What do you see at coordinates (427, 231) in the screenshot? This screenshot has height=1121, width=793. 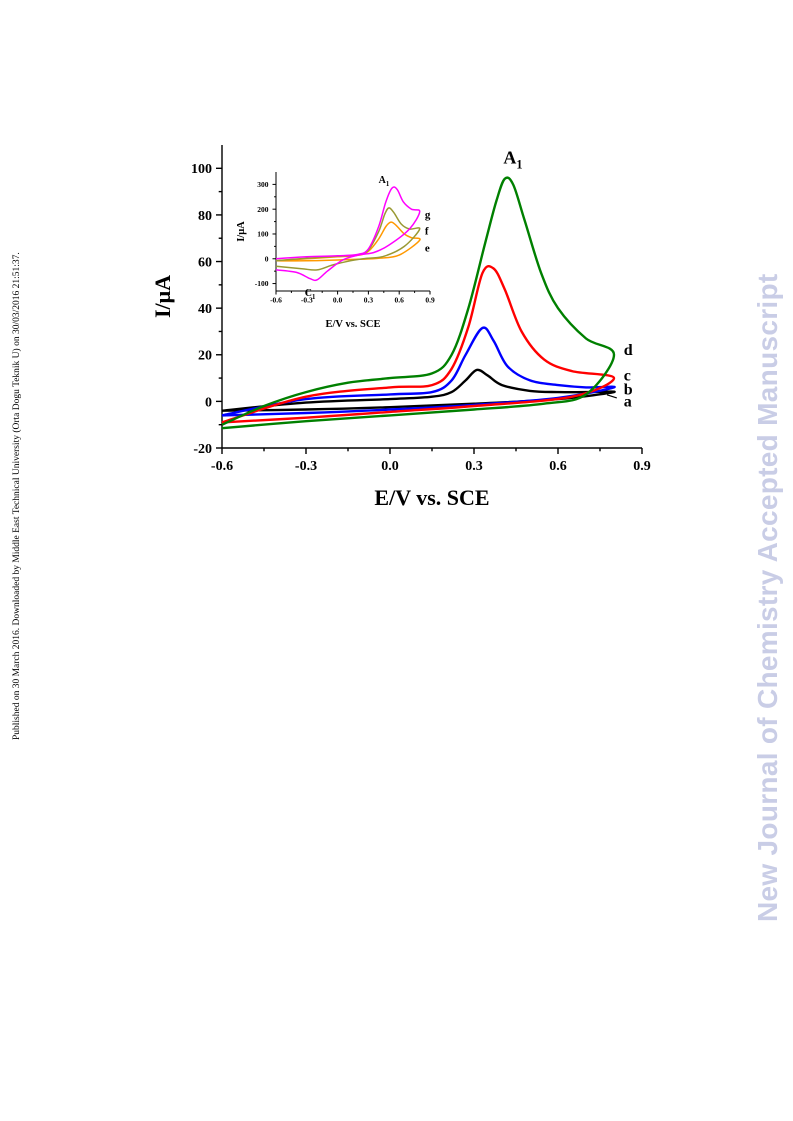 I see `inset-series-label-f: f` at bounding box center [427, 231].